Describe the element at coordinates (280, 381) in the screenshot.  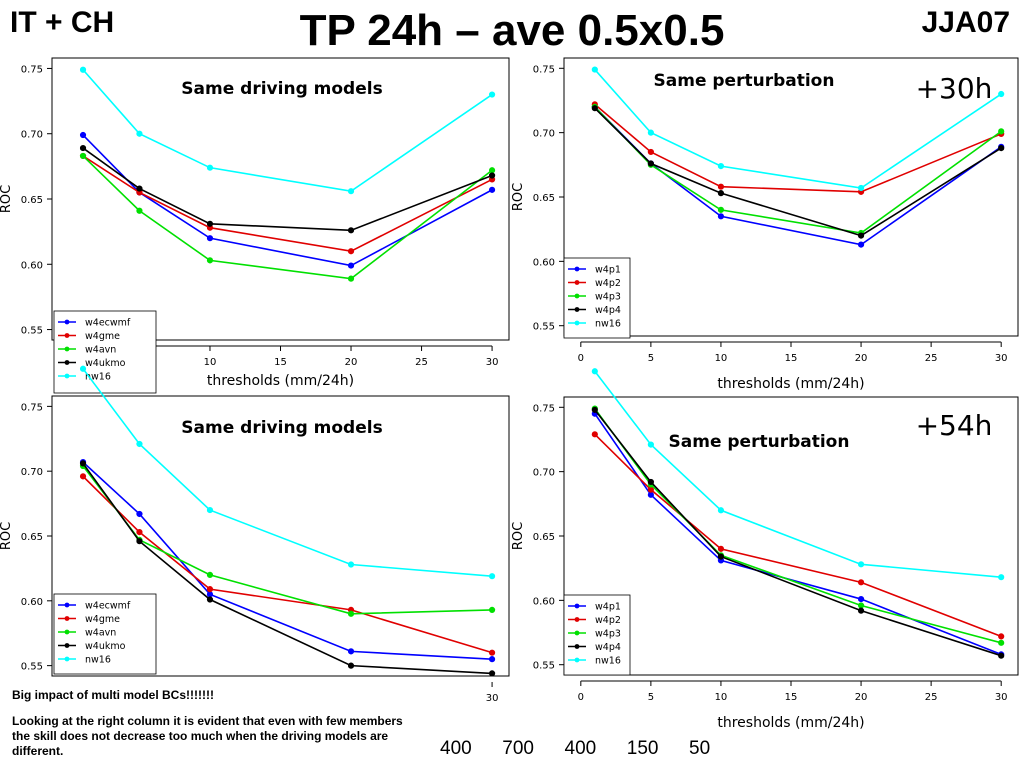
I see `x-axis-label: thresholds (mm/24h)` at that location.